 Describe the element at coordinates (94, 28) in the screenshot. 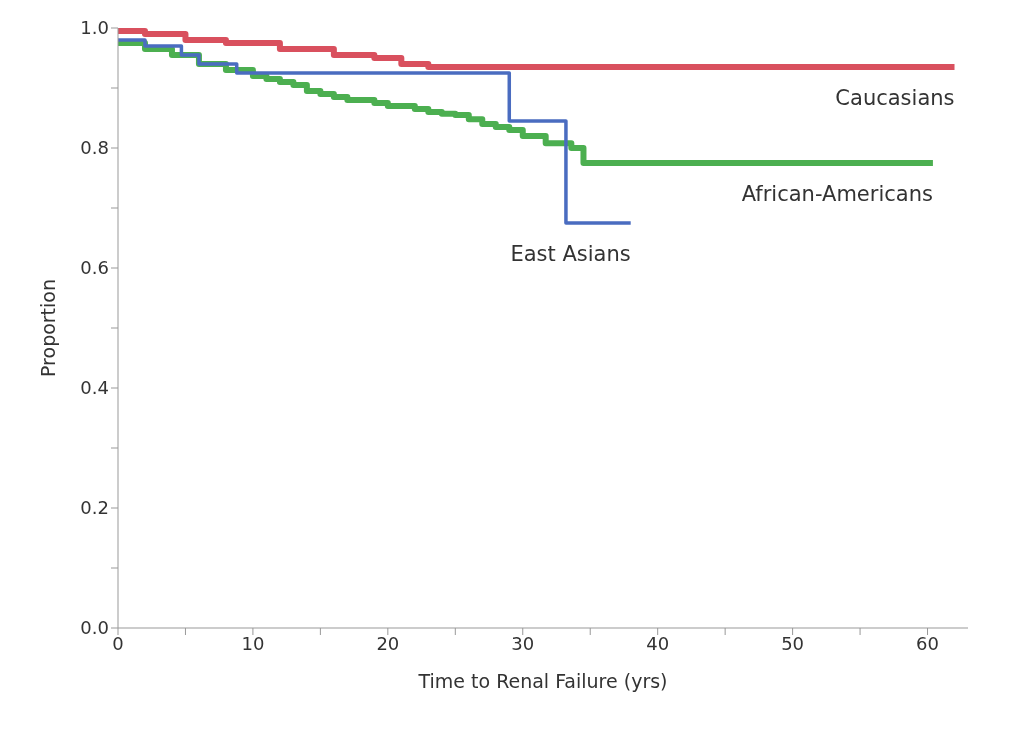

I see `text: 1.0` at that location.